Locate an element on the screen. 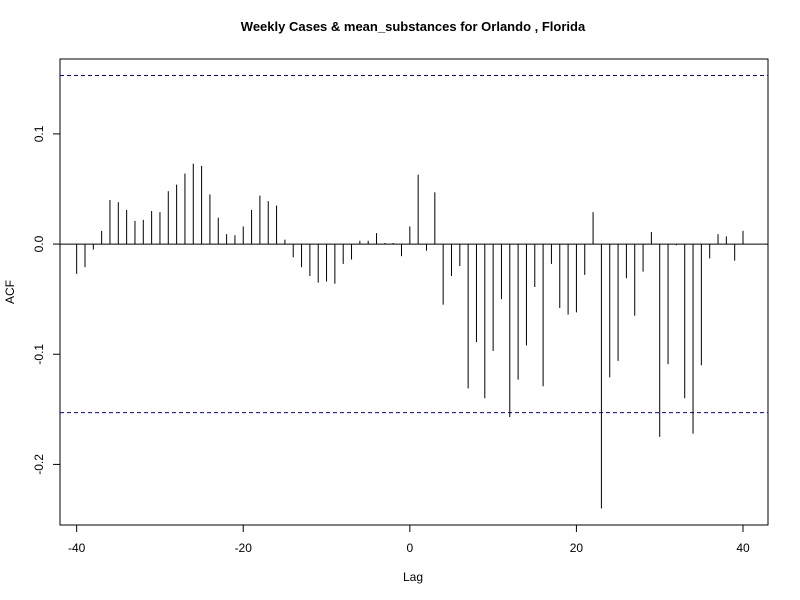 The image size is (800, 600). y-tick-label: -0.2 is located at coordinates (39, 464).